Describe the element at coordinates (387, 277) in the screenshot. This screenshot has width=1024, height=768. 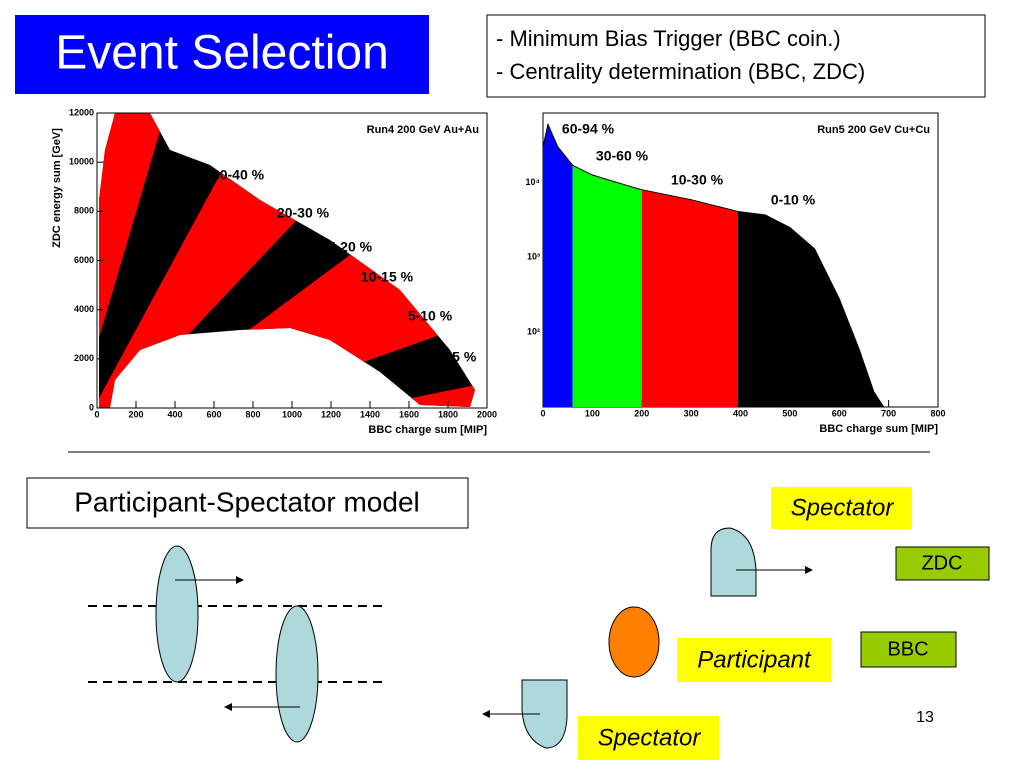
I see `band-label: 10-15 %` at that location.